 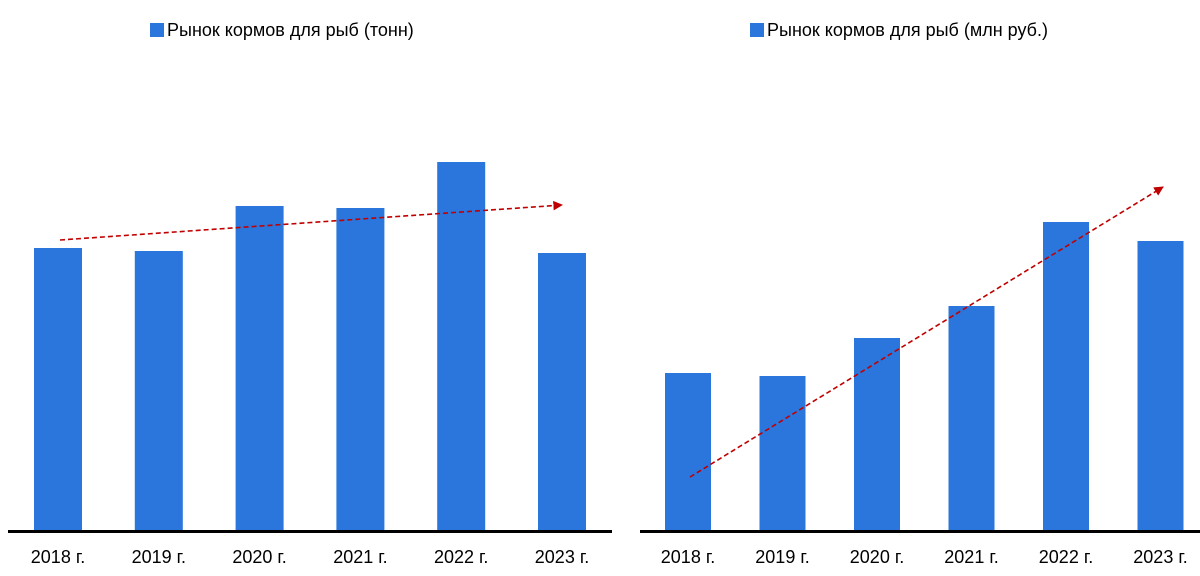 I want to click on legend-label: Рынок кормов для рыб (тонн), so click(x=290, y=30).